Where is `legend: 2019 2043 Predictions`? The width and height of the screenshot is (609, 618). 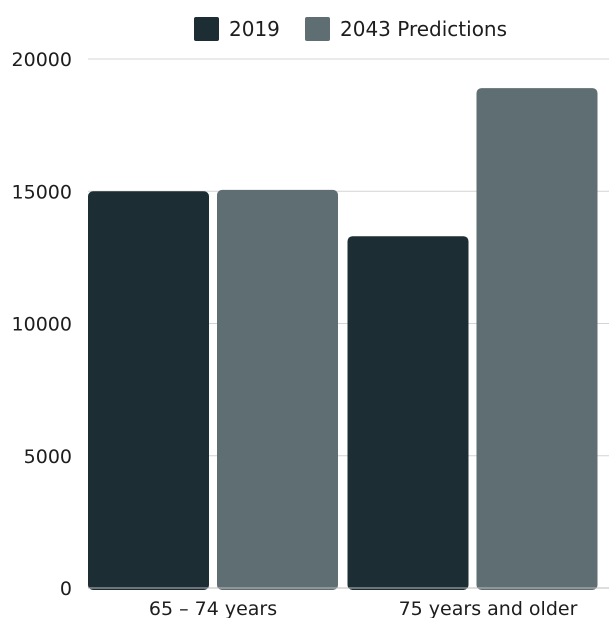
legend: 2019 2043 Predictions is located at coordinates (350, 29).